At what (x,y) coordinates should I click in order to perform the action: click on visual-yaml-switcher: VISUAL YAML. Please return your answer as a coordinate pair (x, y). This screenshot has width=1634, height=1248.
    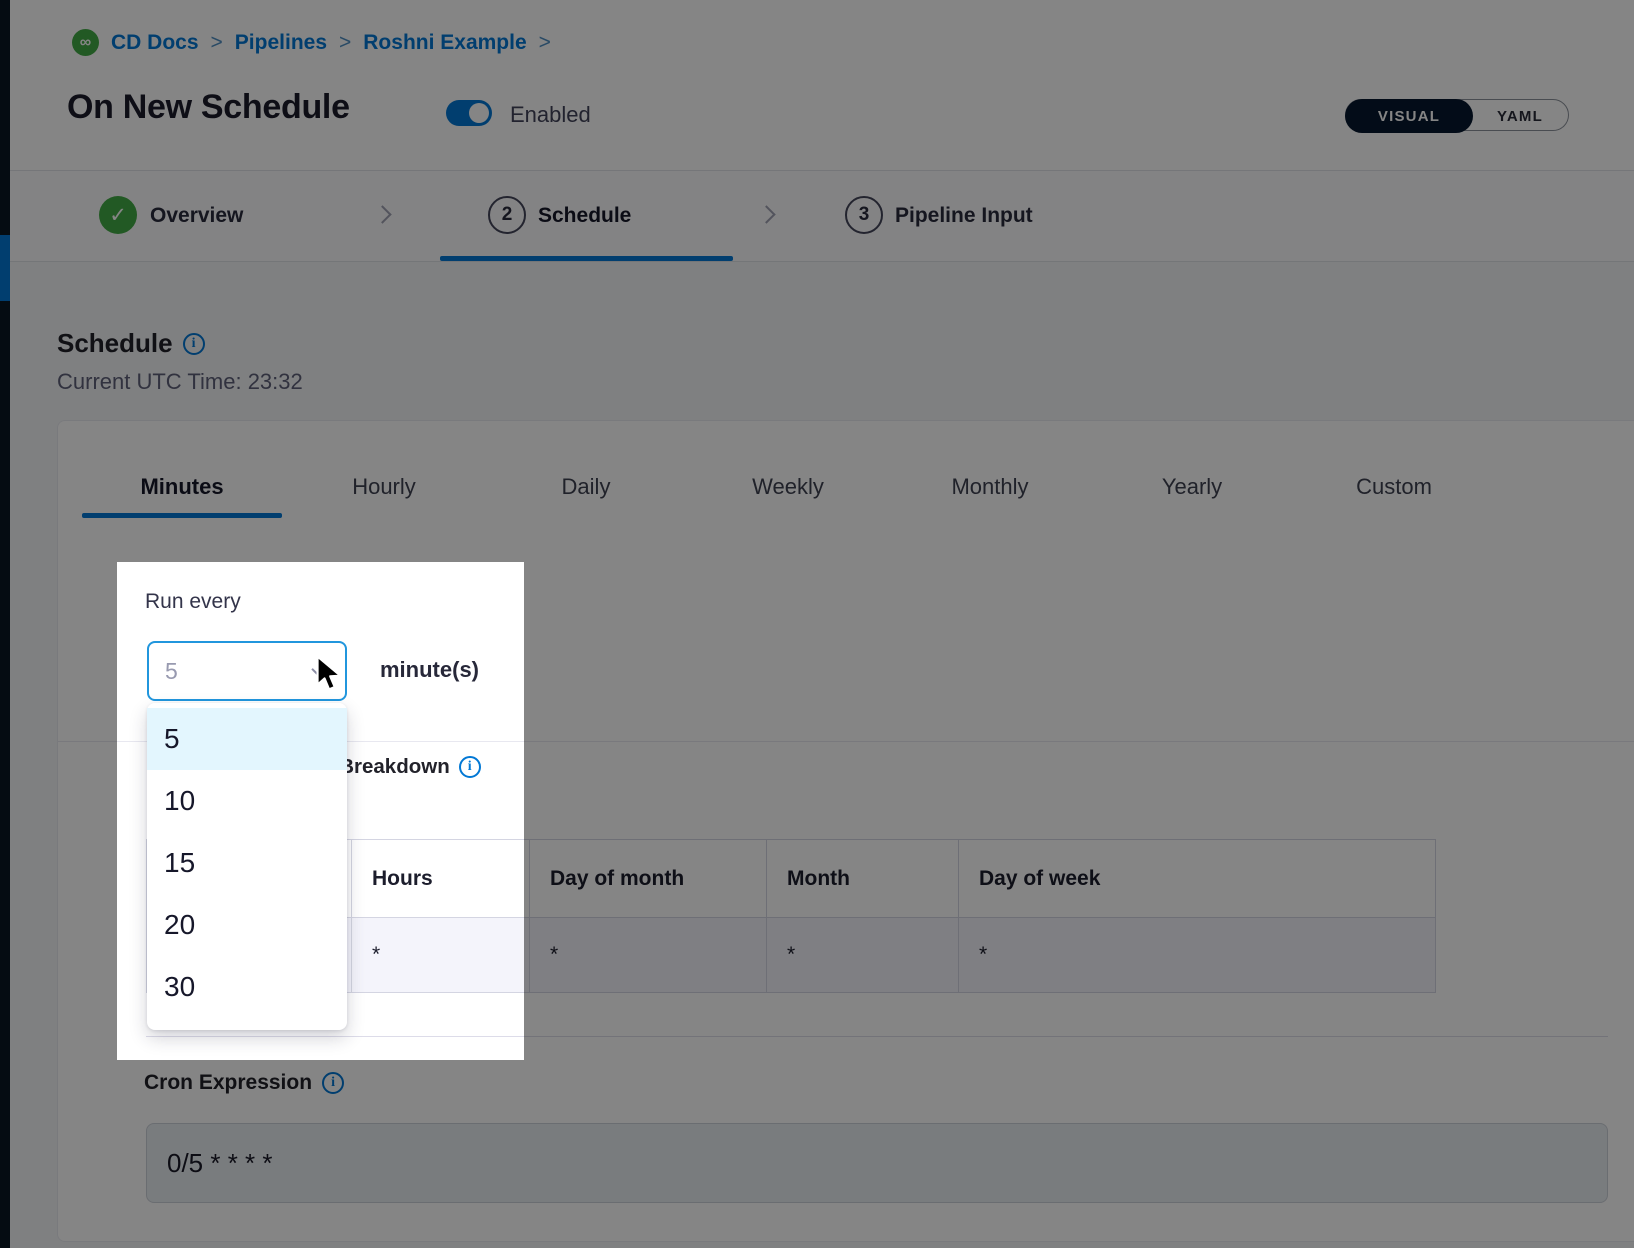
    Looking at the image, I should click on (1457, 116).